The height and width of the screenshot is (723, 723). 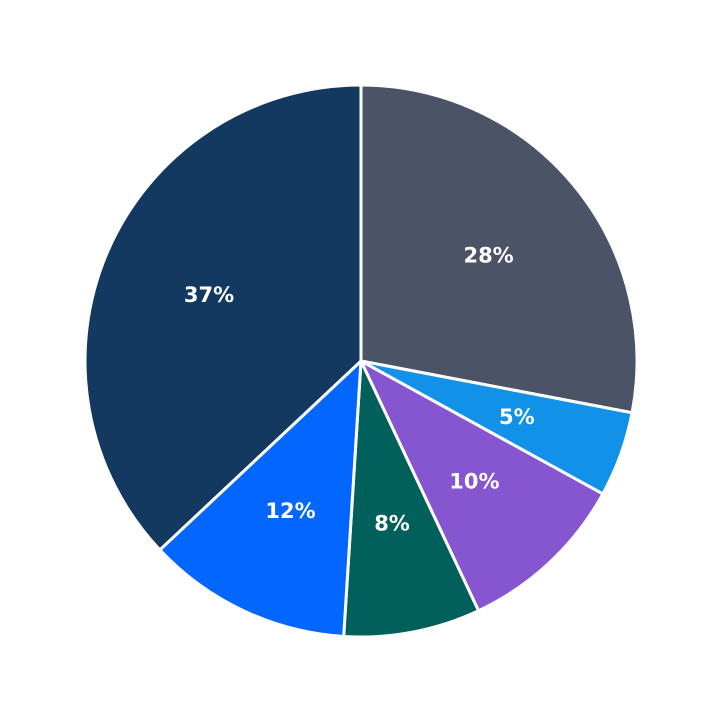 What do you see at coordinates (209, 295) in the screenshot?
I see `slice-label-5: 37%` at bounding box center [209, 295].